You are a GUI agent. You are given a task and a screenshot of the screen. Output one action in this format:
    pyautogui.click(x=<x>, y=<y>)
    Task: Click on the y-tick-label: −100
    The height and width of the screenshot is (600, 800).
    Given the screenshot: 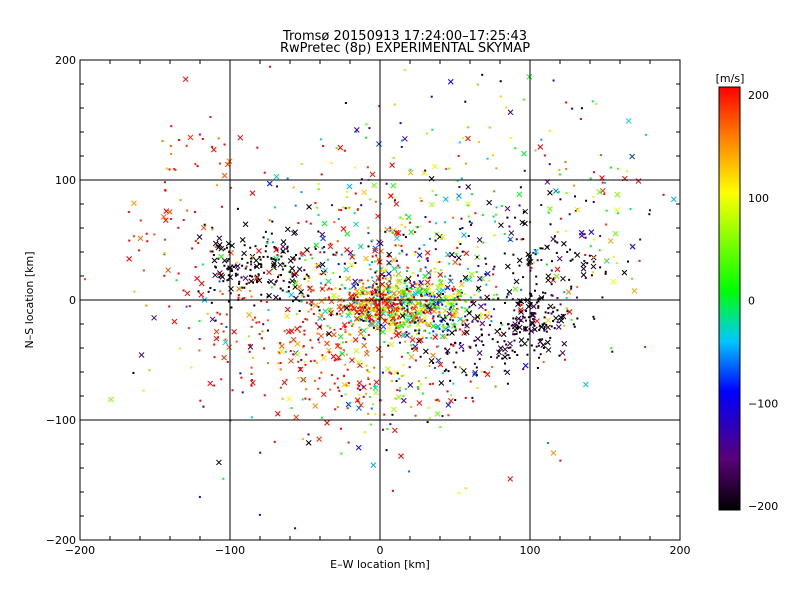 What is the action you would take?
    pyautogui.click(x=61, y=420)
    